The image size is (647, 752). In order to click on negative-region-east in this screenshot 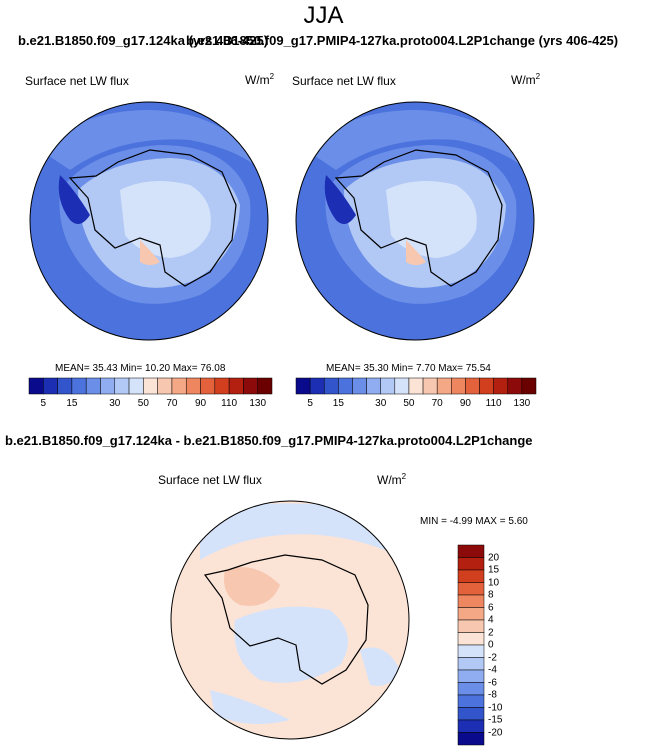, I will do `click(380, 666)`.